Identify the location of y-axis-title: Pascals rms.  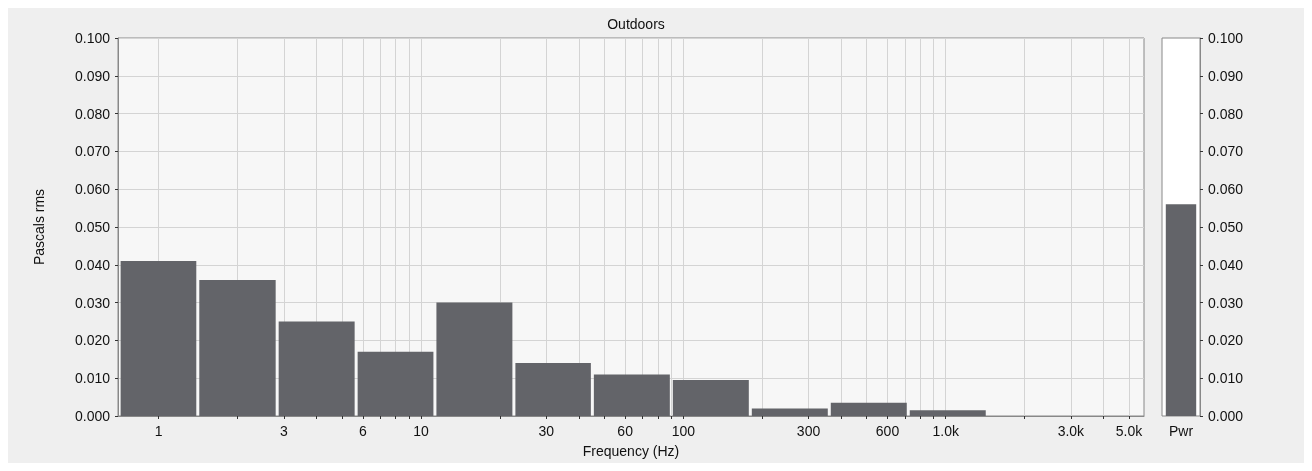
(39, 227).